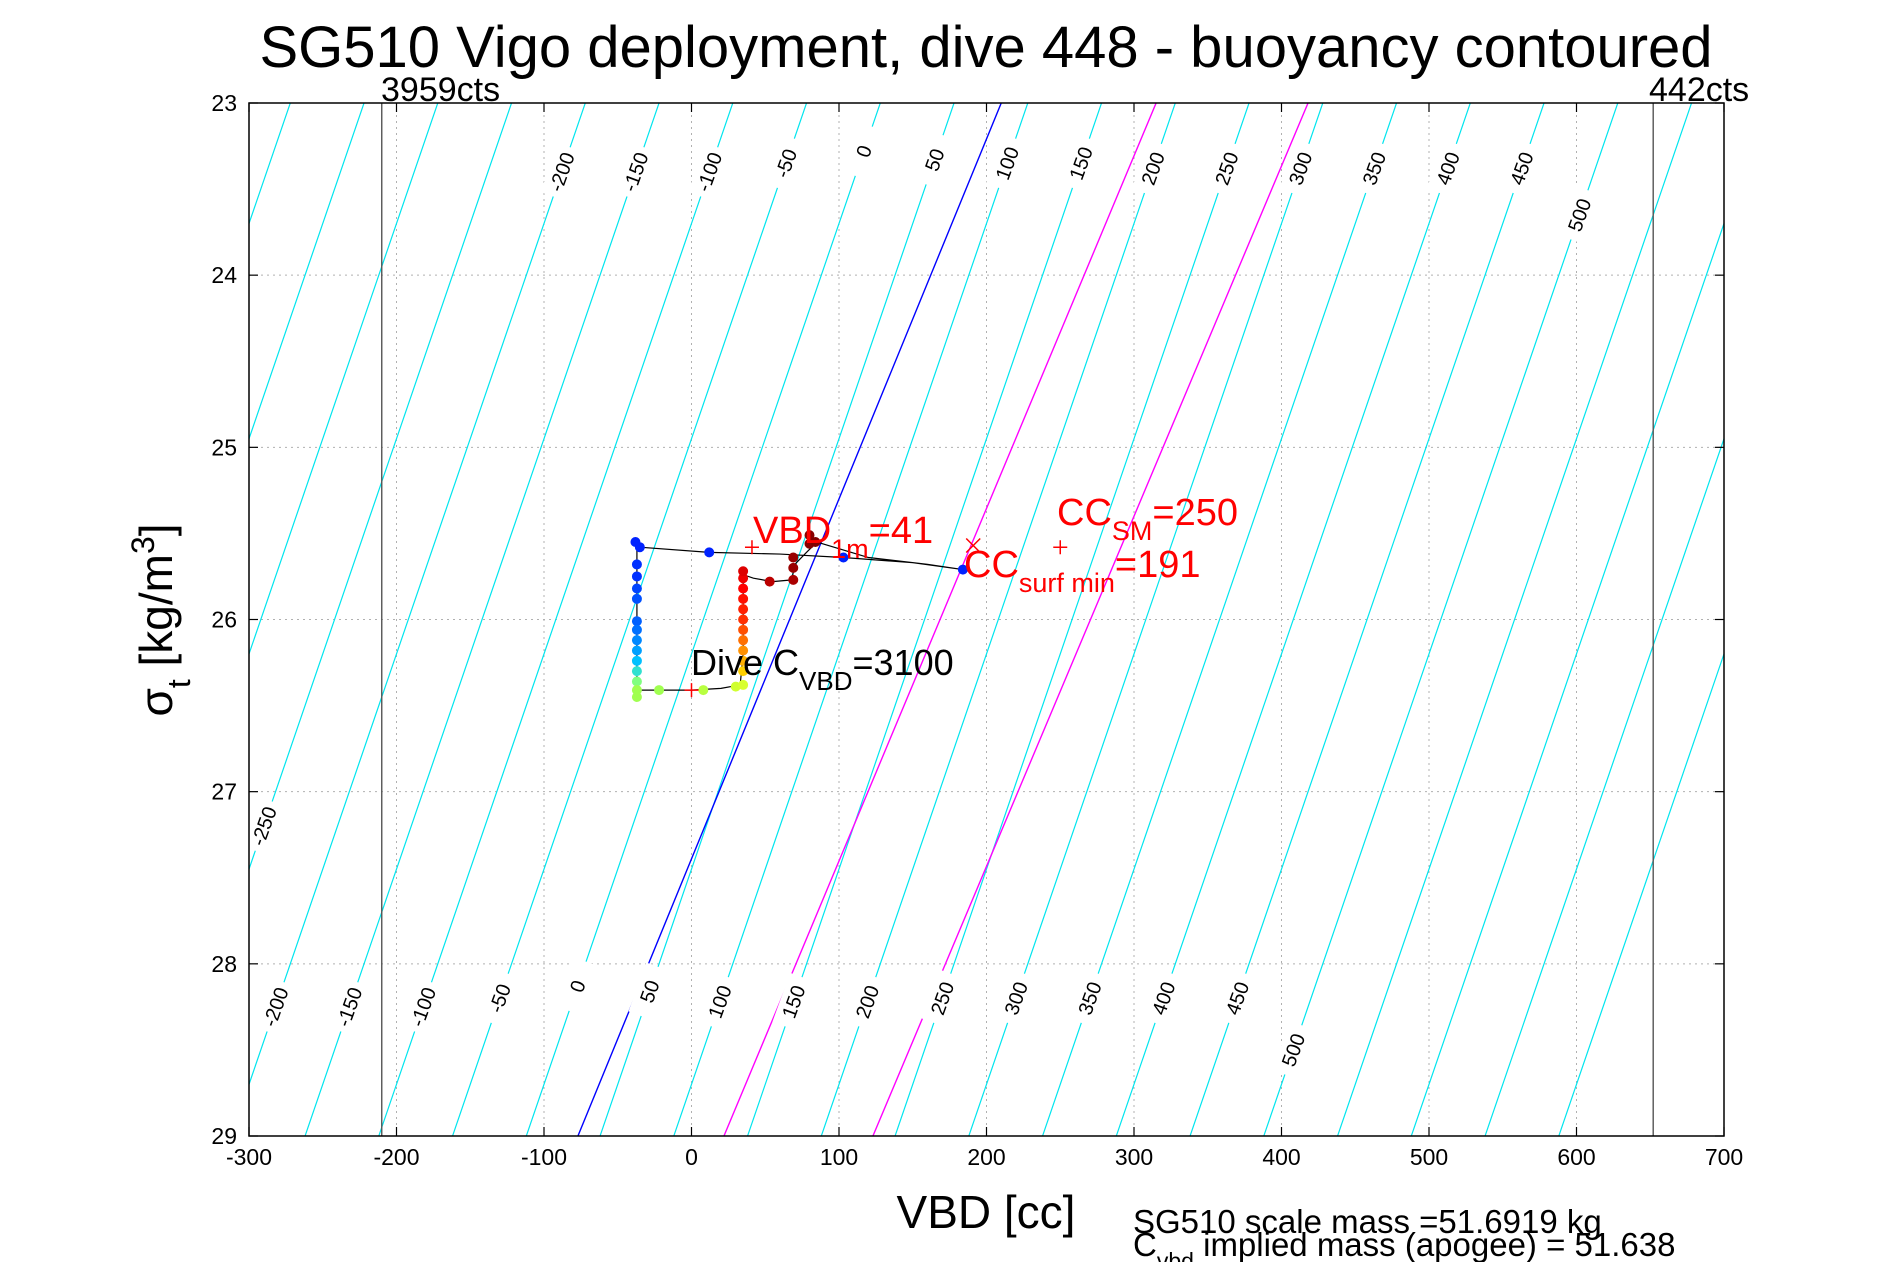  What do you see at coordinates (440, 90) in the screenshot?
I see `limit-label-min: 3959cts` at bounding box center [440, 90].